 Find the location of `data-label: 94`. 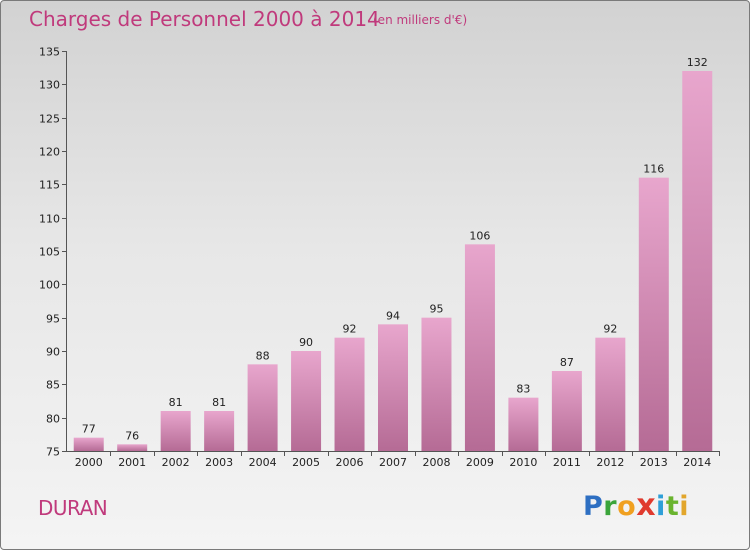

data-label: 94 is located at coordinates (393, 315).